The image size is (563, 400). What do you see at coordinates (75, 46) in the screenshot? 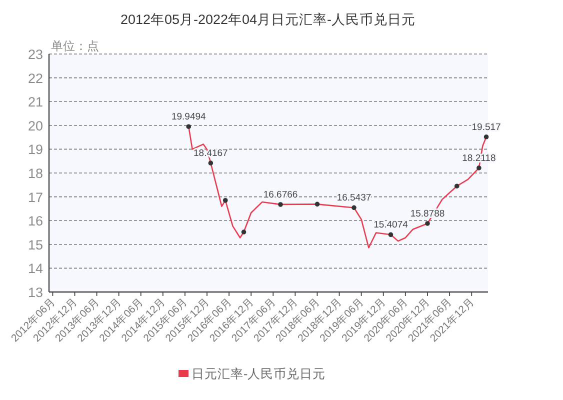
I see `y-axis-title: 单位：点` at bounding box center [75, 46].